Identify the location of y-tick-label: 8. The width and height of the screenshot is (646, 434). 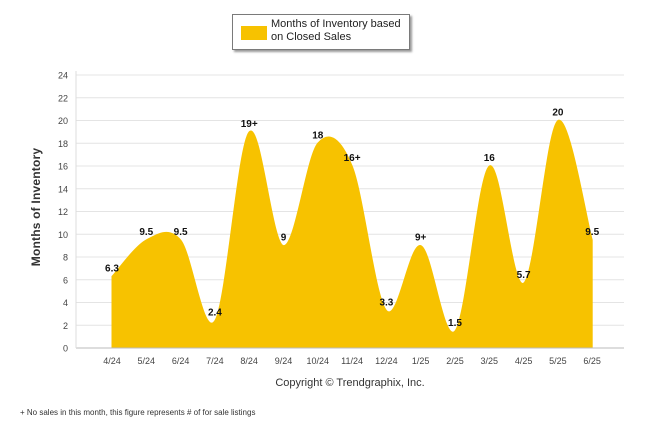
(65, 258).